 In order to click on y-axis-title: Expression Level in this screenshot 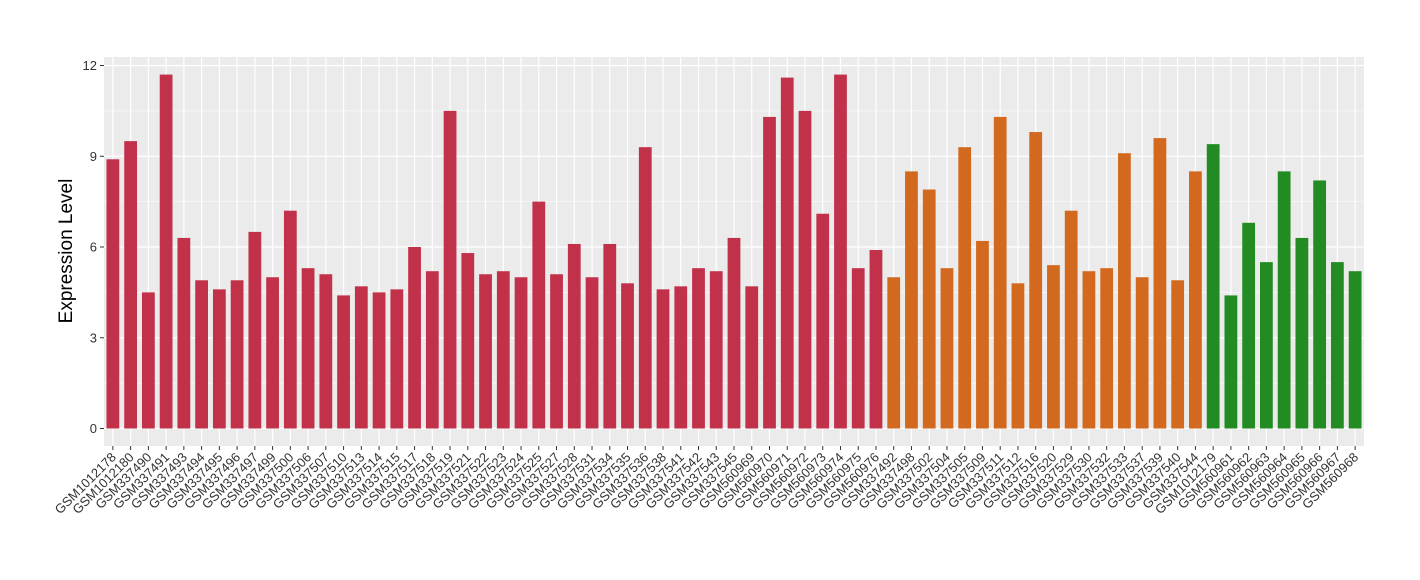, I will do `click(66, 251)`.